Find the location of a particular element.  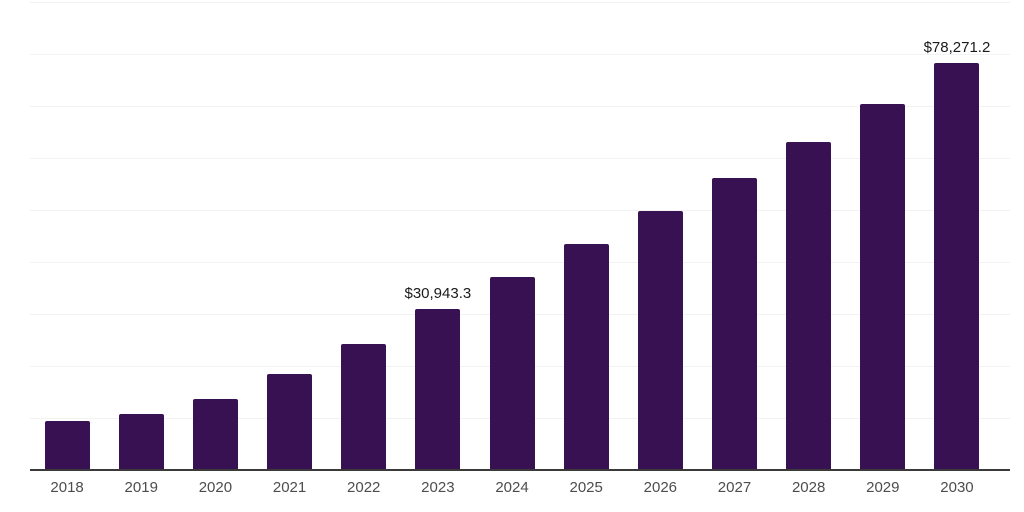

x-tick-label-2023: 2023 is located at coordinates (438, 487).